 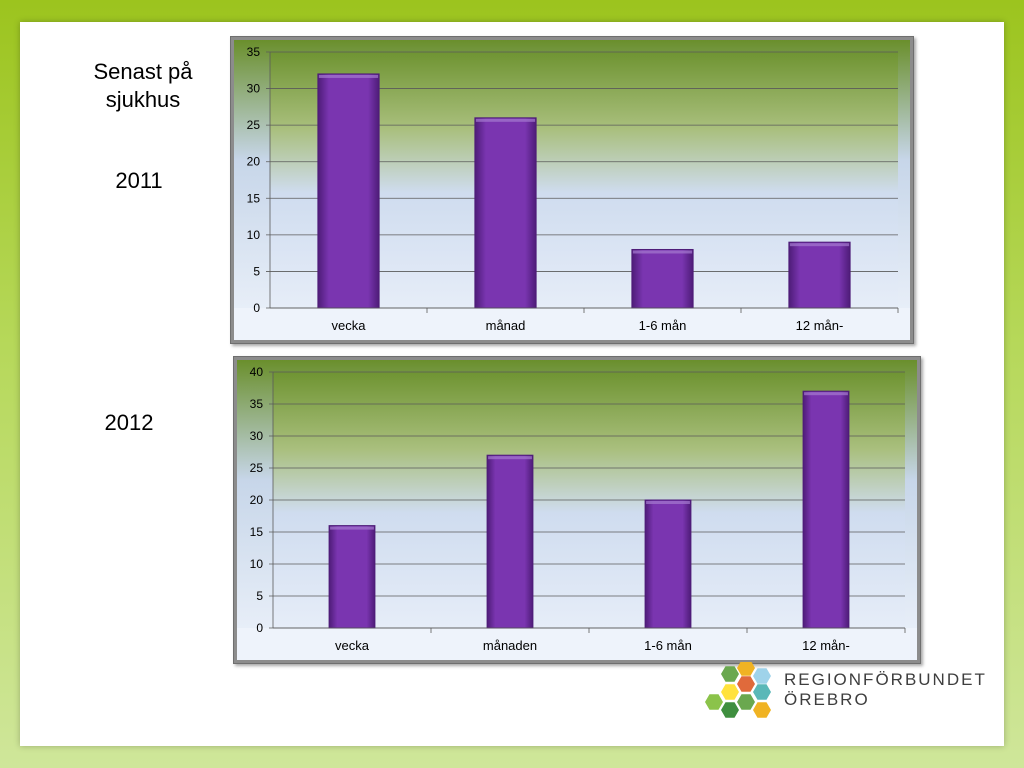 I want to click on regionforbundet-logo-icon, so click(x=738, y=690).